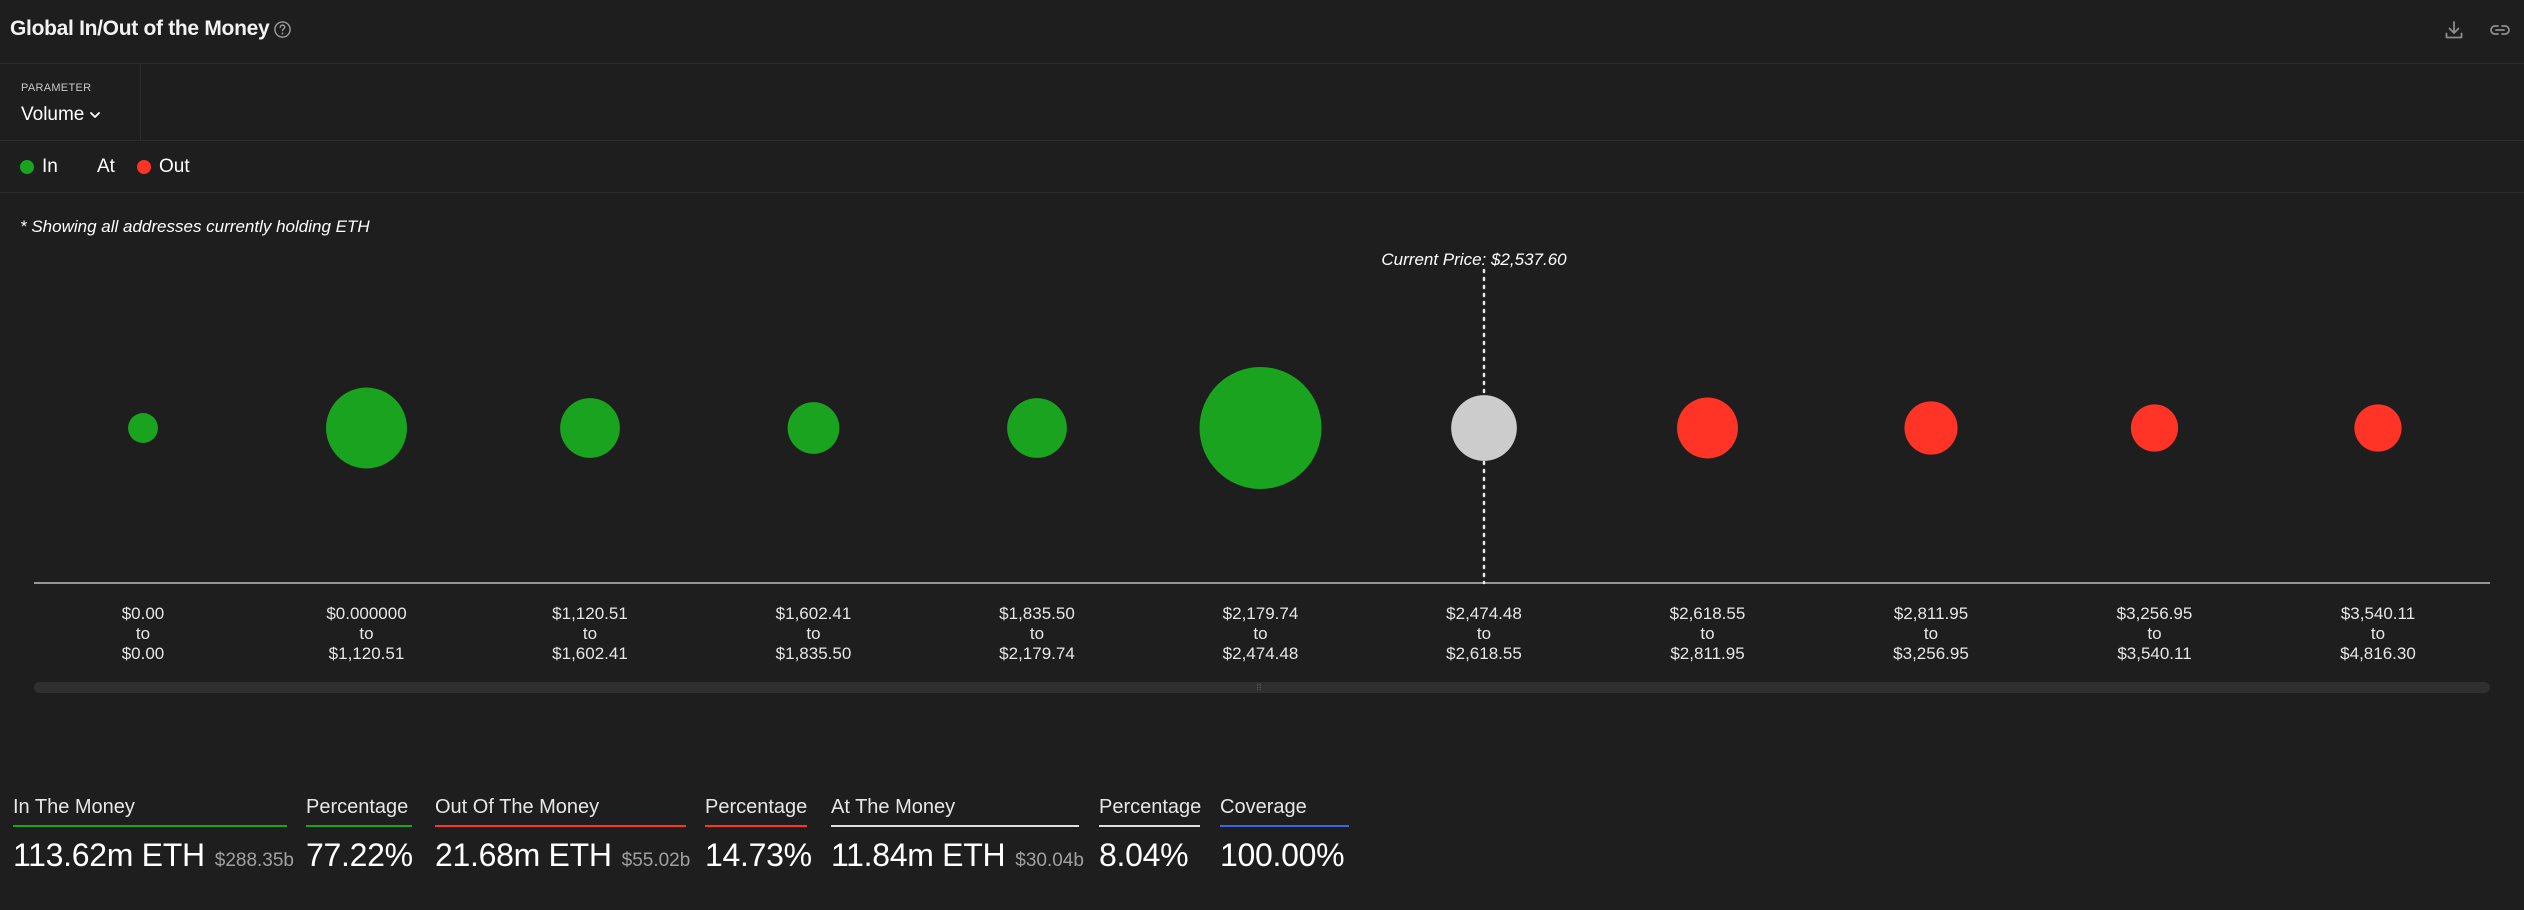 This screenshot has width=2524, height=910. Describe the element at coordinates (140, 28) in the screenshot. I see `page-title: Global In/Out of the Money` at that location.